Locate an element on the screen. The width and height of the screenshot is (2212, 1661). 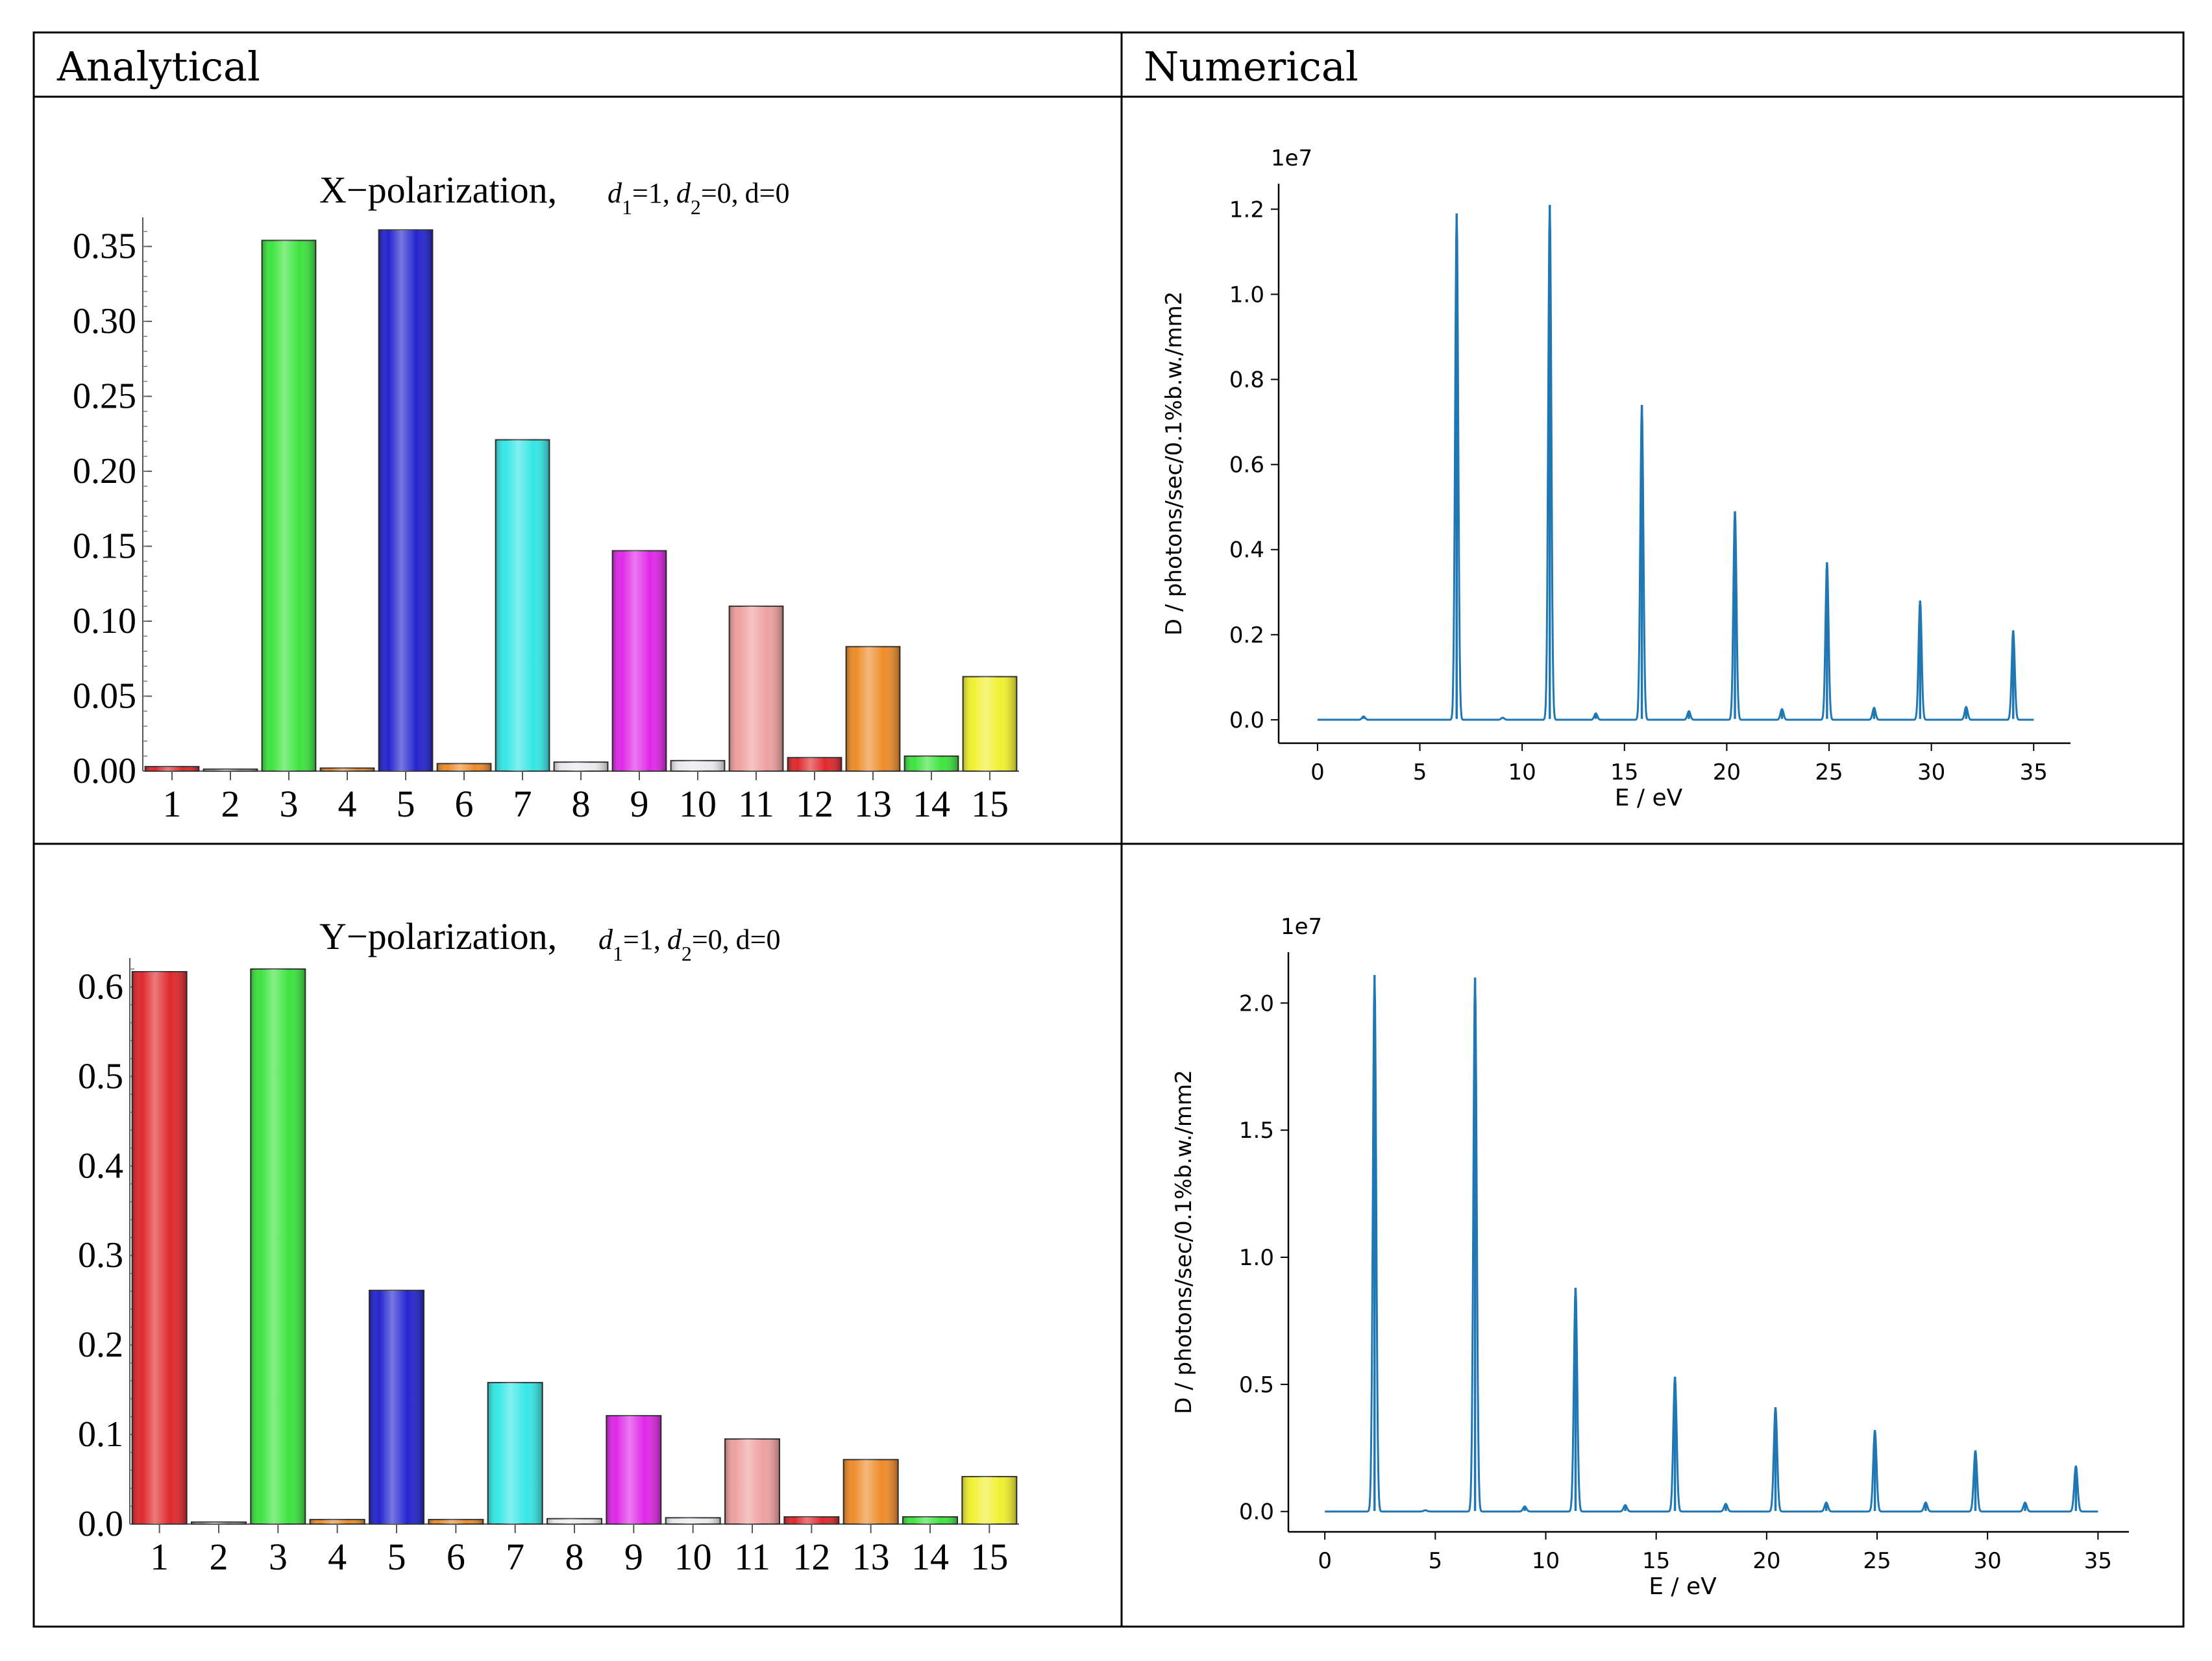
subtitle-part-d2: d is located at coordinates (683, 193).